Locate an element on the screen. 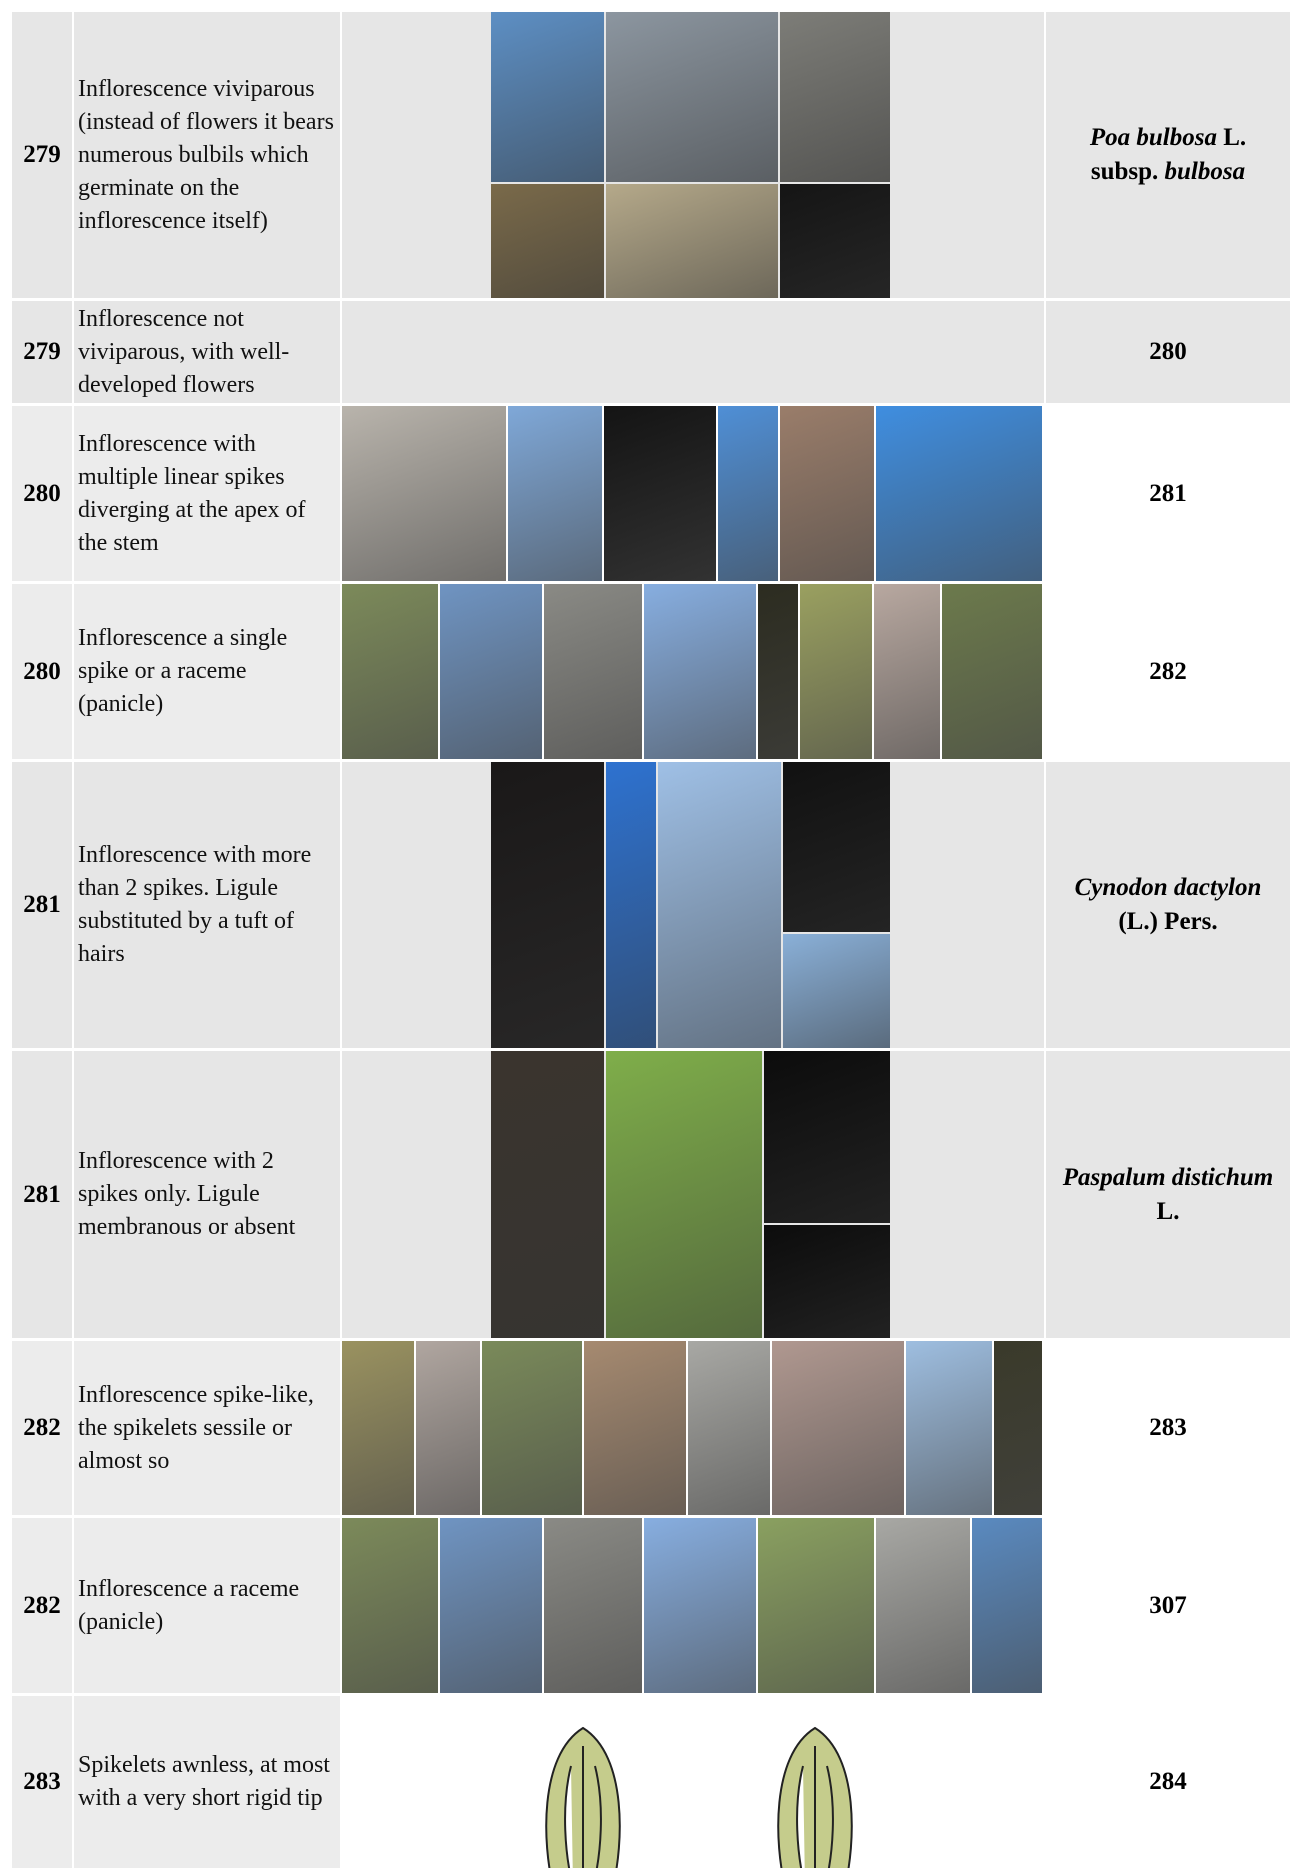 The width and height of the screenshot is (1294, 1870). result-part: 307 is located at coordinates (1168, 1605).